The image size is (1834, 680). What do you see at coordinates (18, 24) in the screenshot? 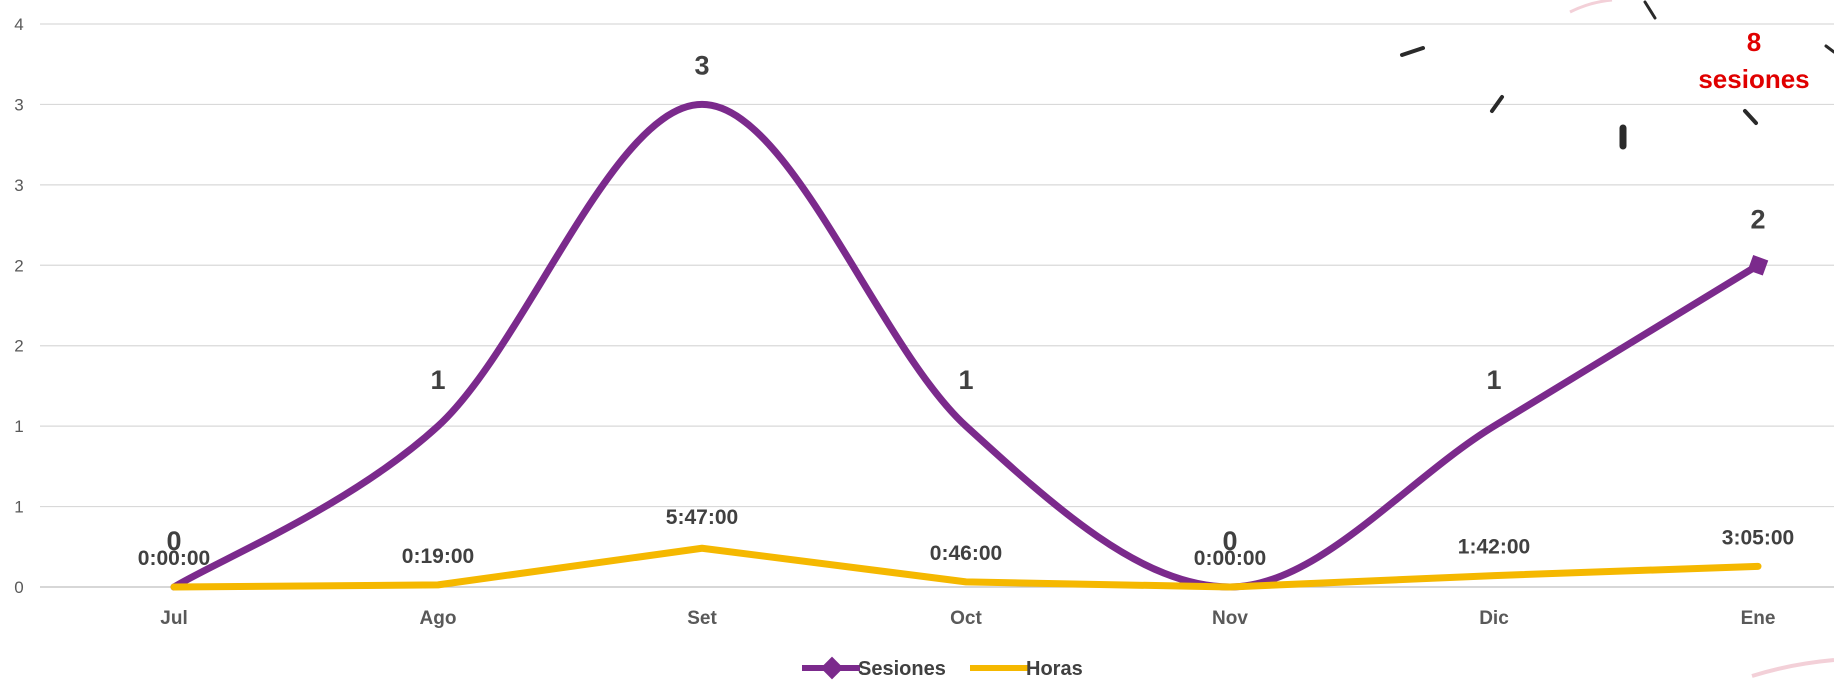
I see `y-tick-label: 4` at bounding box center [18, 24].